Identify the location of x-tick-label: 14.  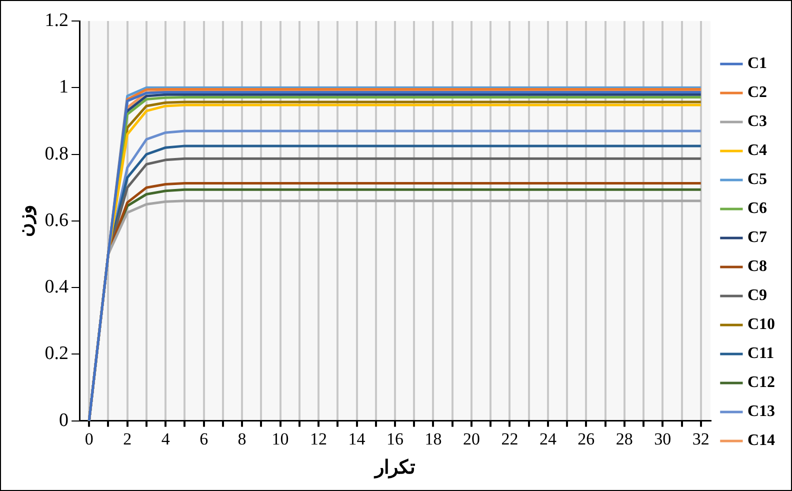
(357, 438).